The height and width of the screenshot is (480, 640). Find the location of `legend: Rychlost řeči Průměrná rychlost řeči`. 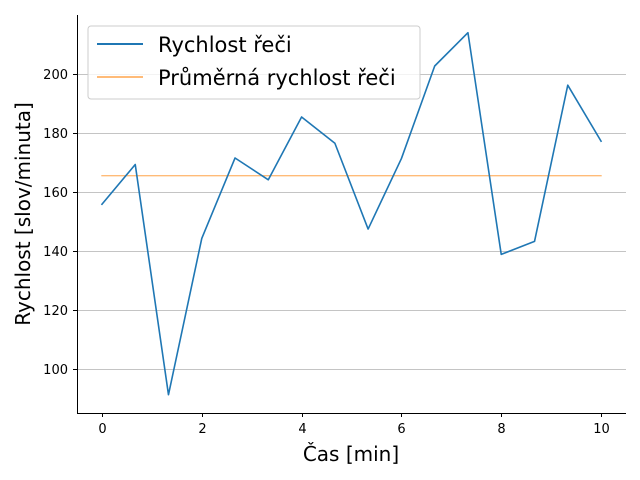

legend: Rychlost řeči Průměrná rychlost řeči is located at coordinates (254, 62).